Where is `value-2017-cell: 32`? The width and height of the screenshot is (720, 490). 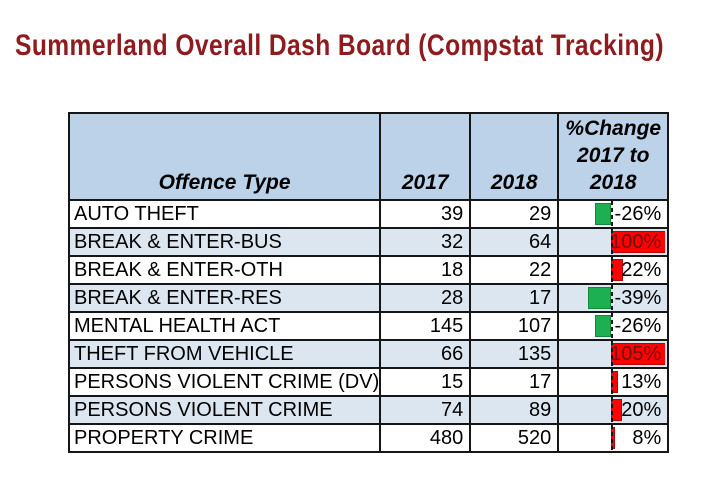 value-2017-cell: 32 is located at coordinates (425, 242).